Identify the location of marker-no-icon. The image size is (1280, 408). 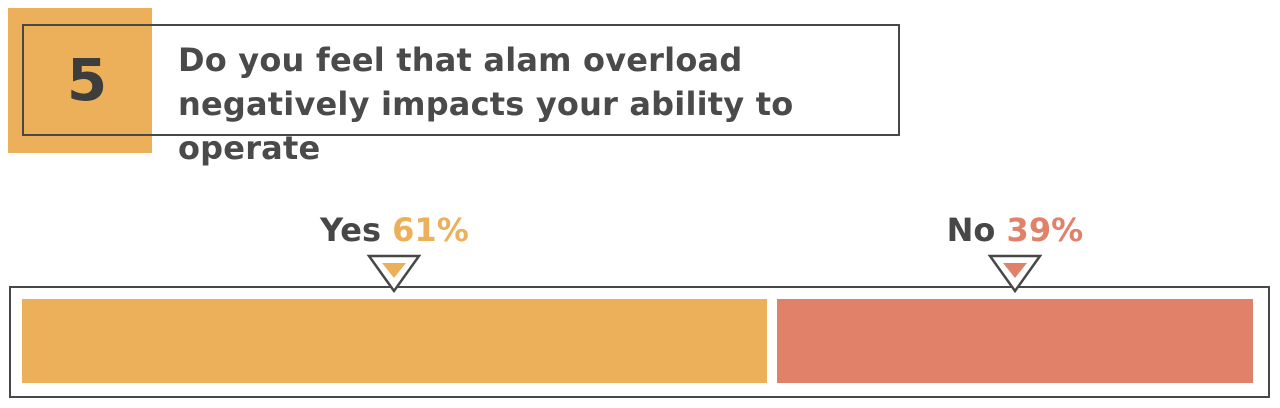
(1015, 274).